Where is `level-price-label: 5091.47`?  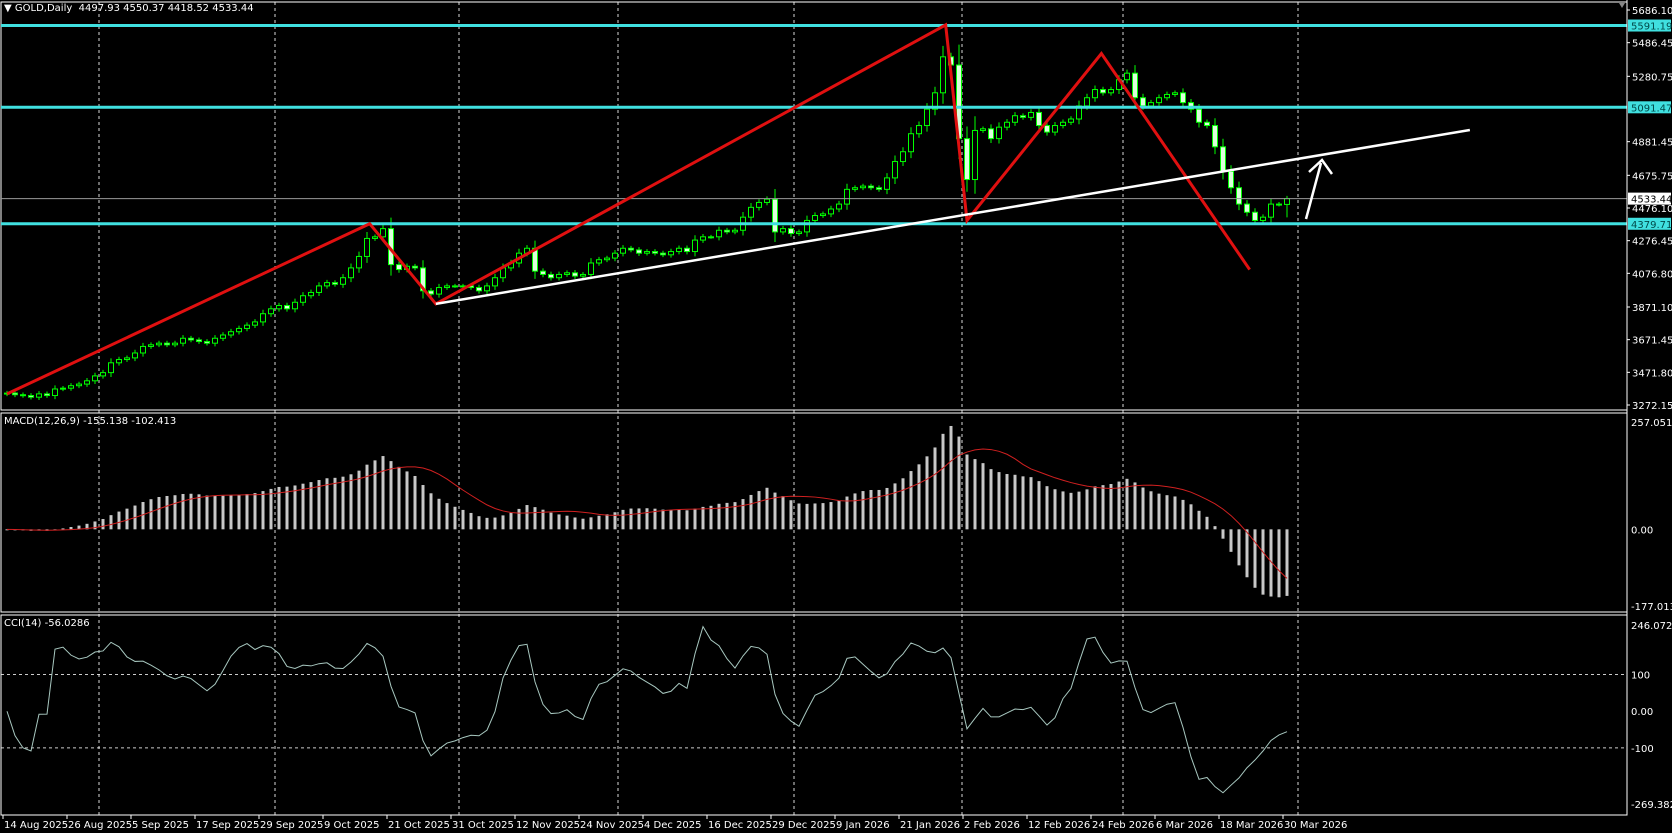 level-price-label: 5091.47 is located at coordinates (1651, 108).